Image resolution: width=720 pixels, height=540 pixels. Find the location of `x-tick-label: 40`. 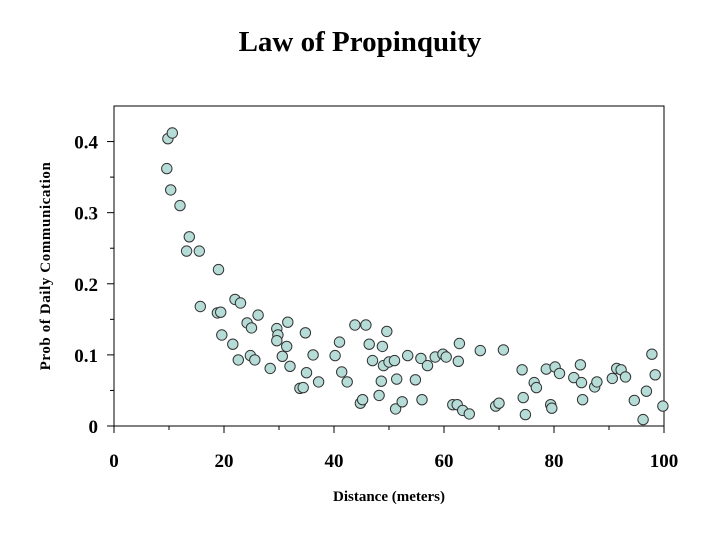

x-tick-label: 40 is located at coordinates (334, 461).